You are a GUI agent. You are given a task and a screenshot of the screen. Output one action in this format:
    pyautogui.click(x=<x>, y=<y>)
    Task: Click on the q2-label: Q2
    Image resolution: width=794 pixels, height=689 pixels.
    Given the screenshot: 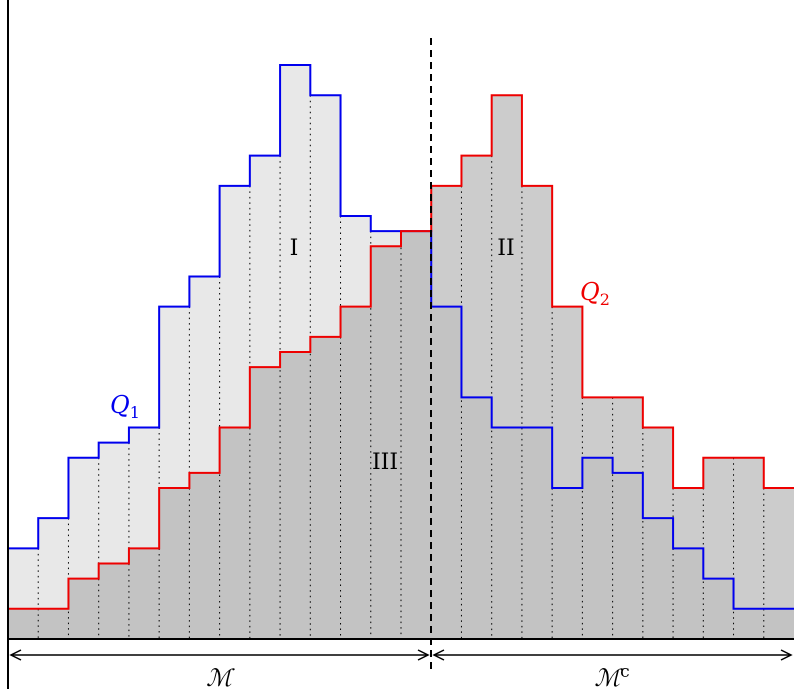 What is the action you would take?
    pyautogui.click(x=595, y=293)
    